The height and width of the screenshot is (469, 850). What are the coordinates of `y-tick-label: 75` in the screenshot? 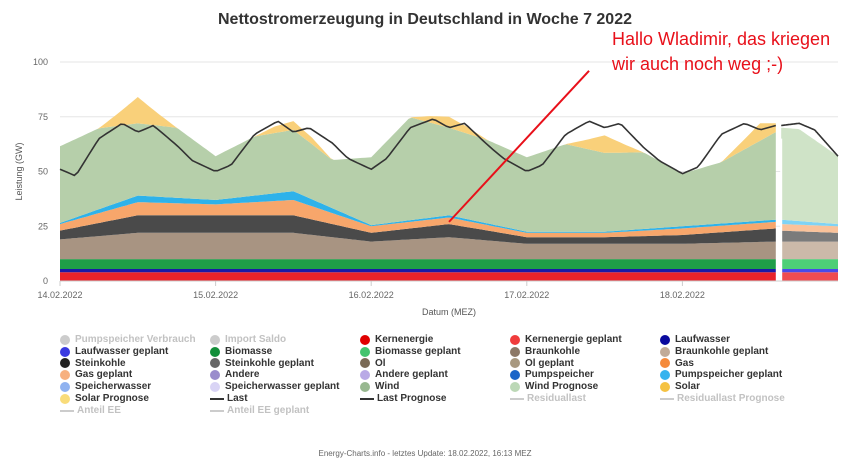 It's located at (43, 117).